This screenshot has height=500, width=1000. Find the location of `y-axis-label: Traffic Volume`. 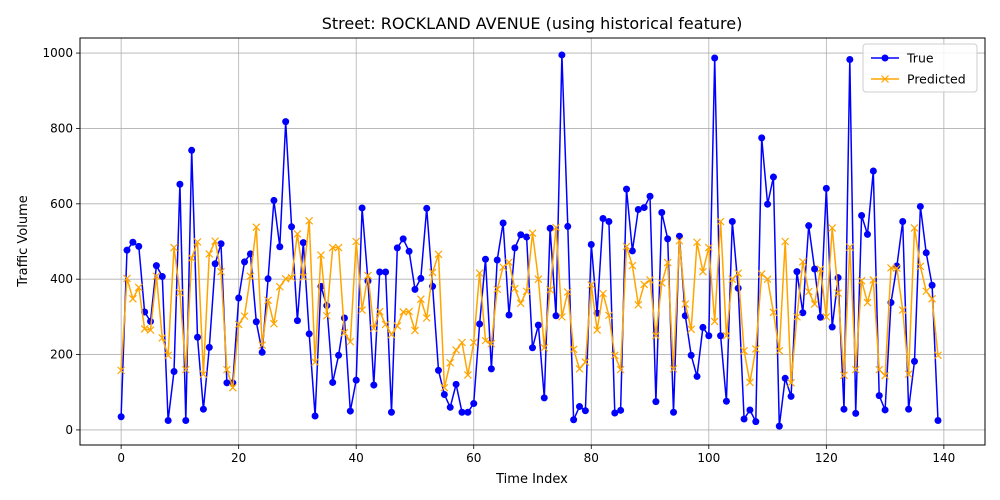

y-axis-label: Traffic Volume is located at coordinates (23, 241).